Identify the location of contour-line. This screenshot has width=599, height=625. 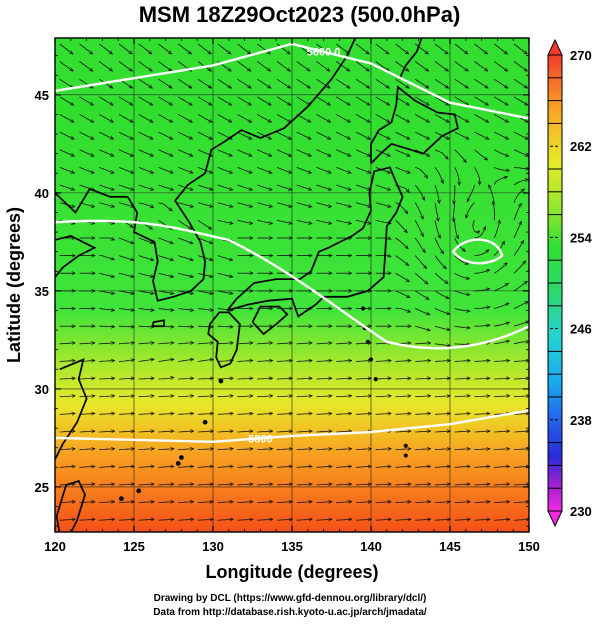
(292, 81).